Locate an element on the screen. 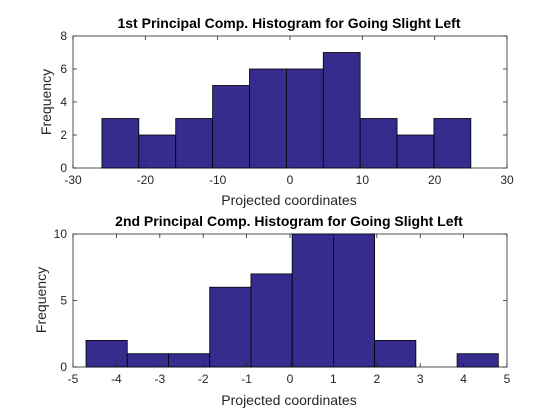 This screenshot has width=560, height=420. x-tick-label: 10 is located at coordinates (363, 180).